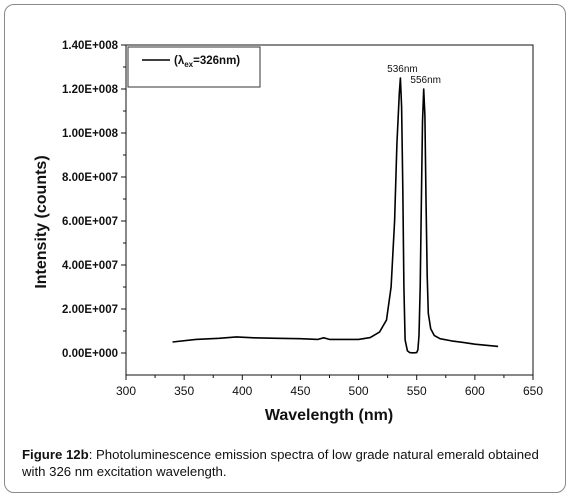  What do you see at coordinates (207, 62) in the screenshot?
I see `legend-label: (λex=326nm)` at bounding box center [207, 62].